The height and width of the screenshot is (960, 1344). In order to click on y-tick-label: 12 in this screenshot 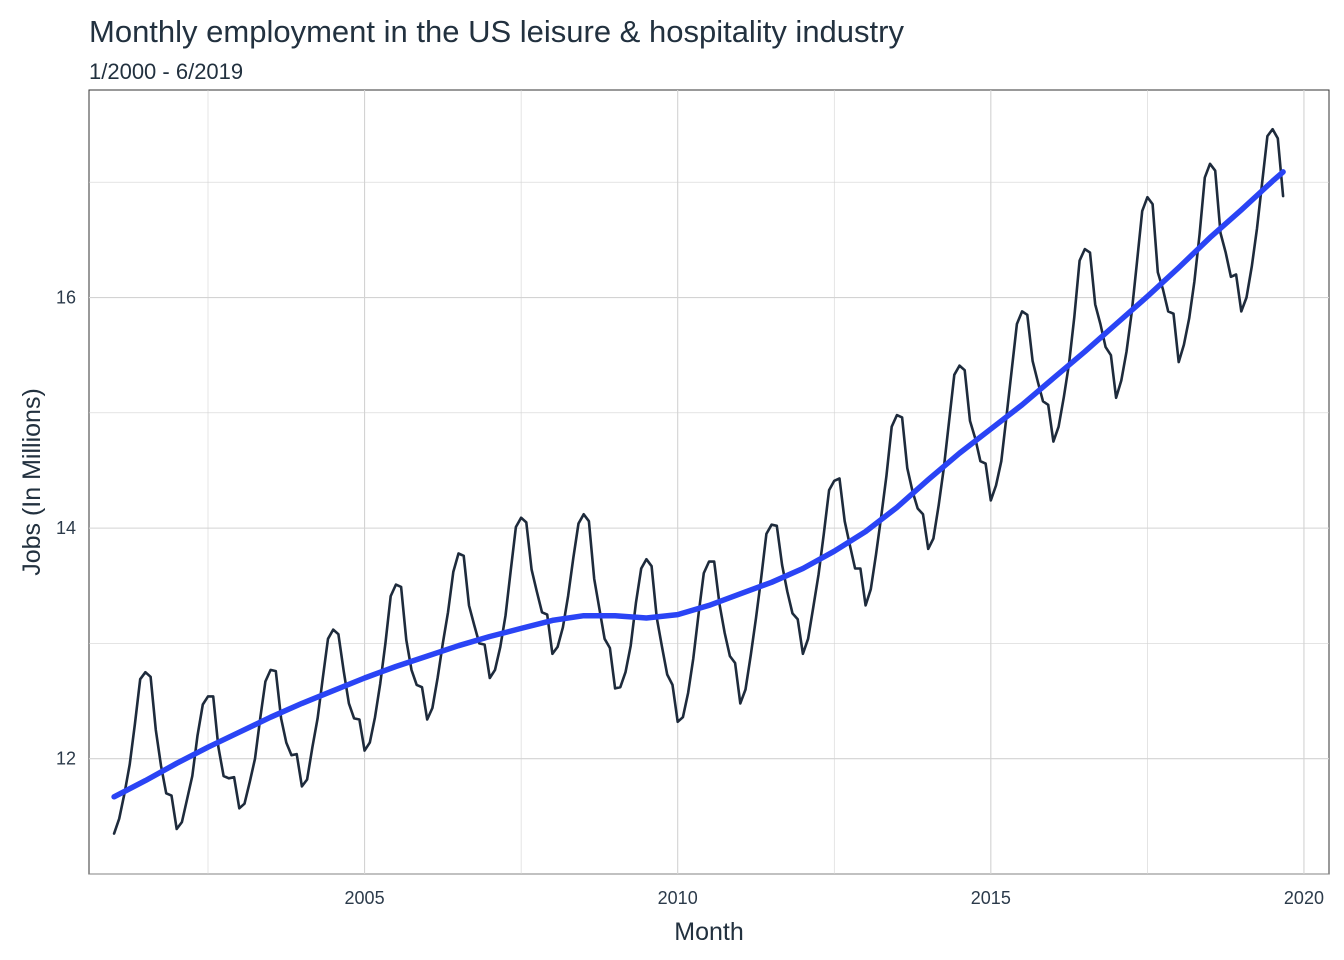, I will do `click(66, 759)`.